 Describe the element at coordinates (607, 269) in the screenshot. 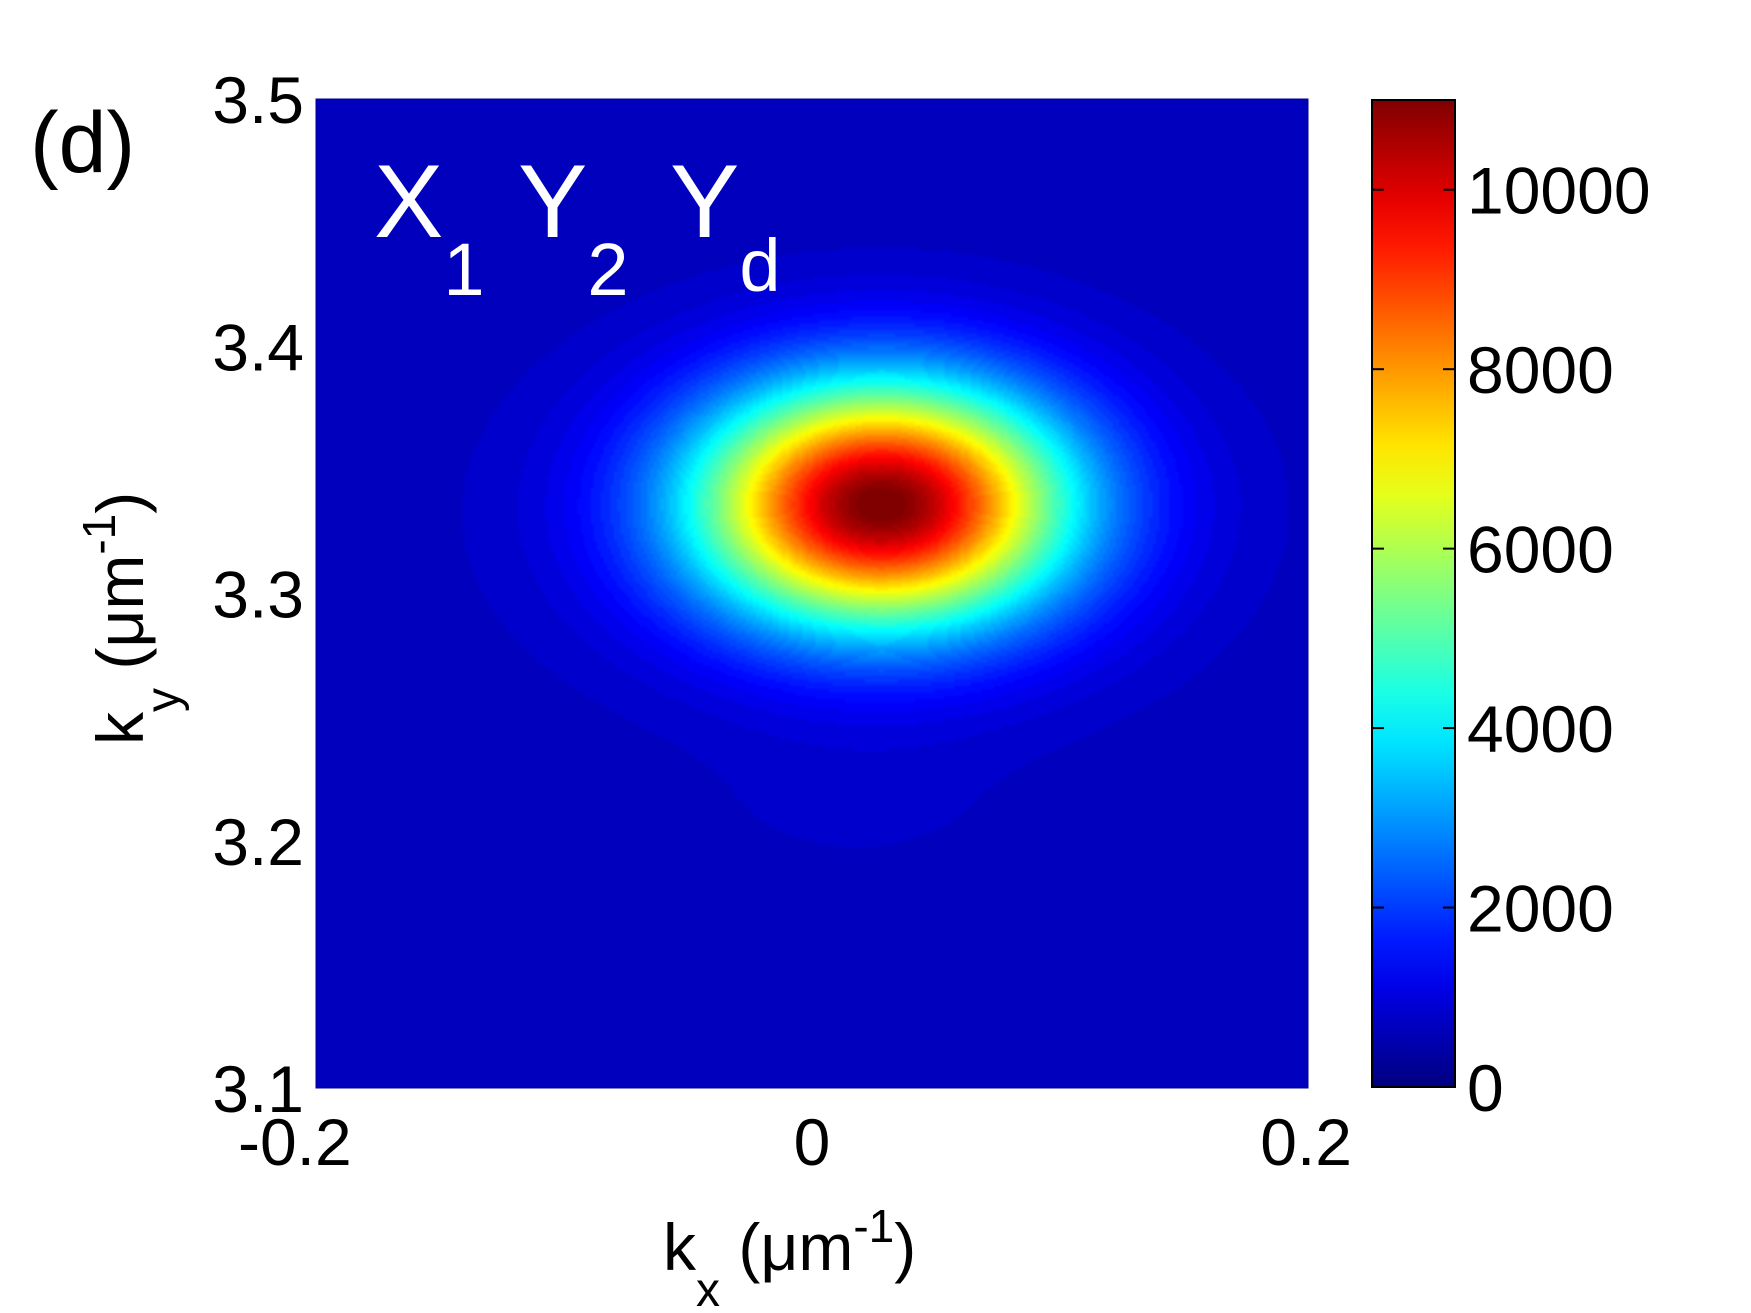

I see `annotation-y-sub: 2` at that location.